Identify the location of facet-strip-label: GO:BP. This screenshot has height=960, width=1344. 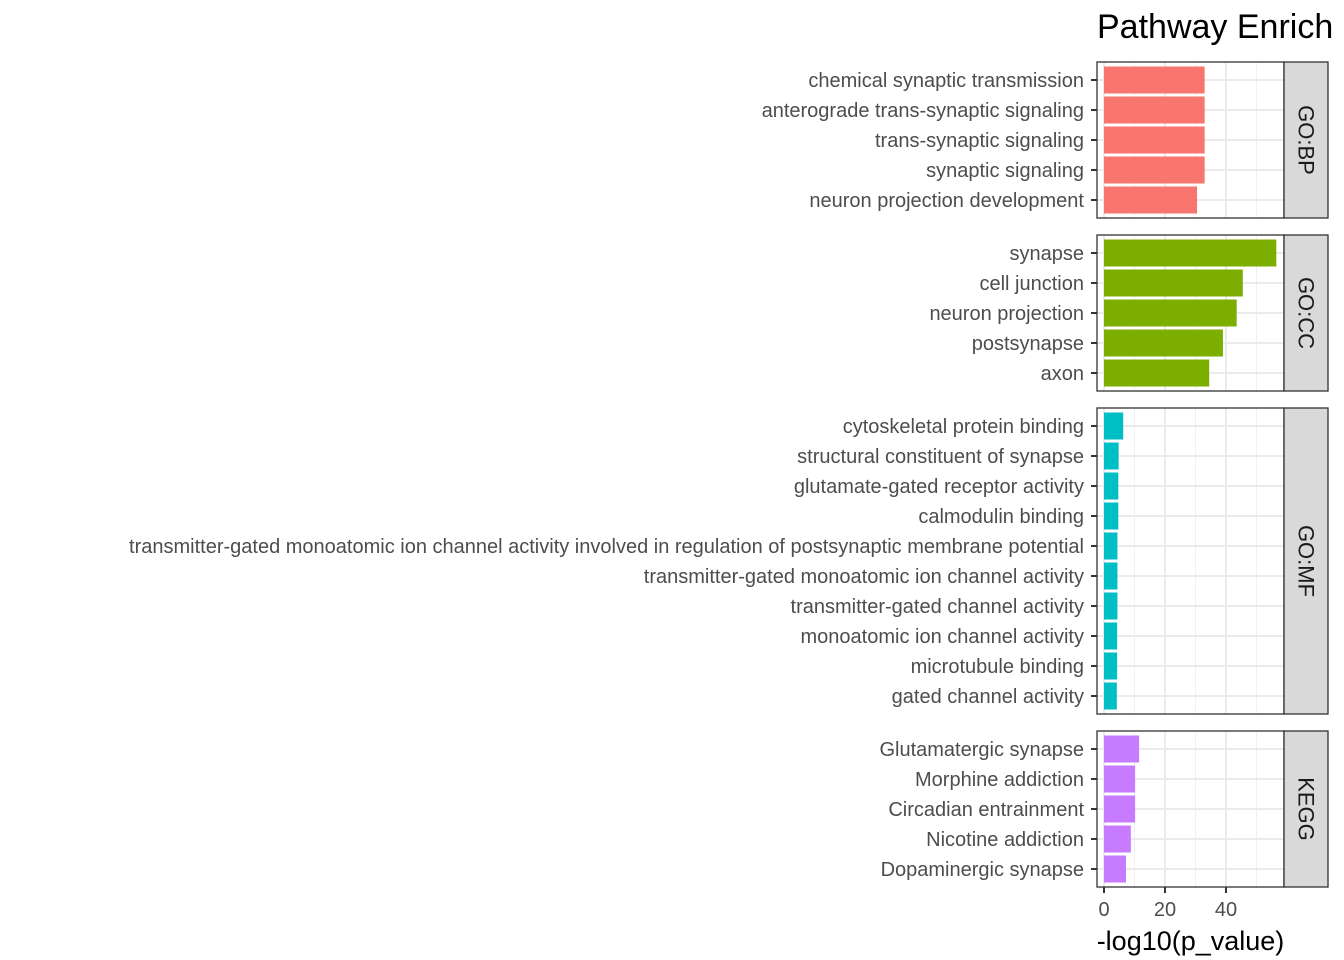
(1306, 140).